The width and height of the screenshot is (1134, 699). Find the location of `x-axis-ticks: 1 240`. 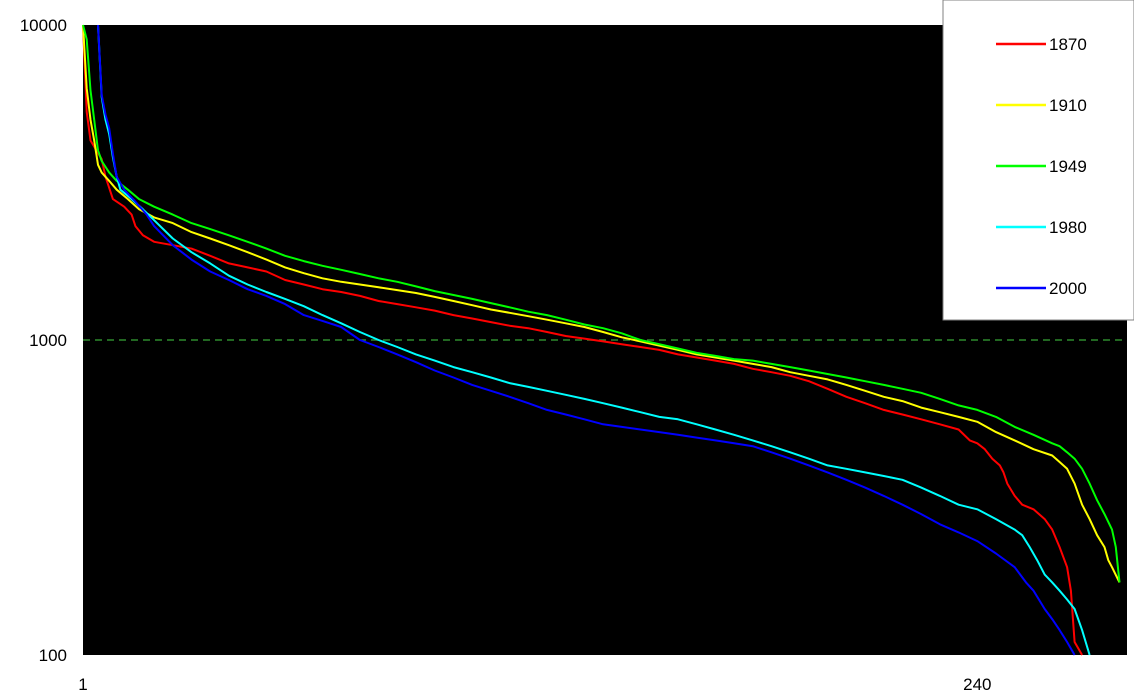

x-axis-ticks: 1 240 is located at coordinates (534, 684).